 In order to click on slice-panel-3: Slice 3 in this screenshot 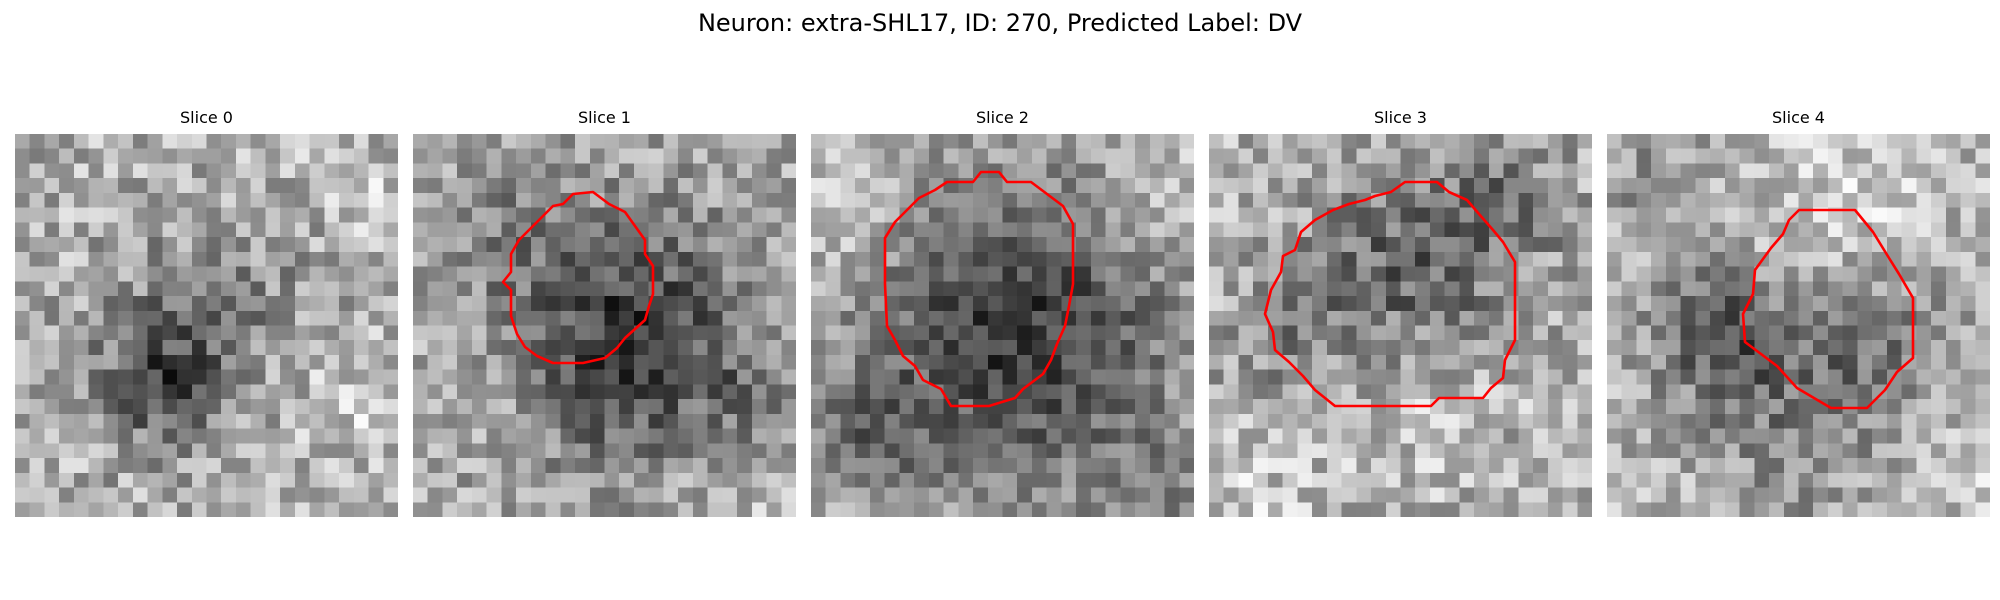, I will do `click(1400, 312)`.